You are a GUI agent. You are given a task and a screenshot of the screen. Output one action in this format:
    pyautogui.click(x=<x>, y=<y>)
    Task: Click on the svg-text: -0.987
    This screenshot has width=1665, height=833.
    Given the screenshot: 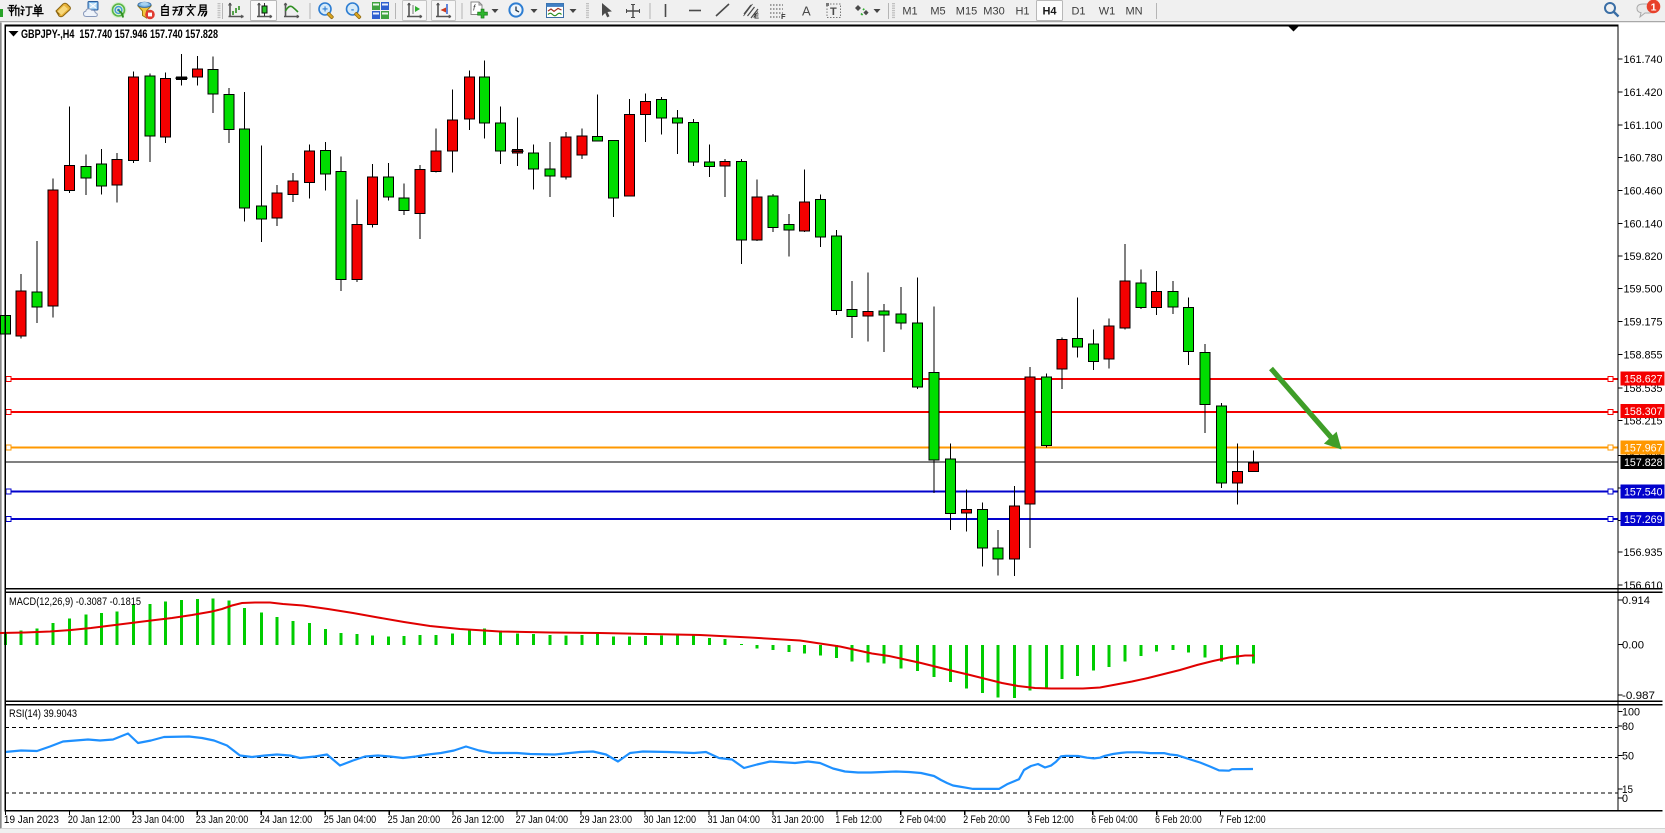 What is the action you would take?
    pyautogui.click(x=1638, y=696)
    